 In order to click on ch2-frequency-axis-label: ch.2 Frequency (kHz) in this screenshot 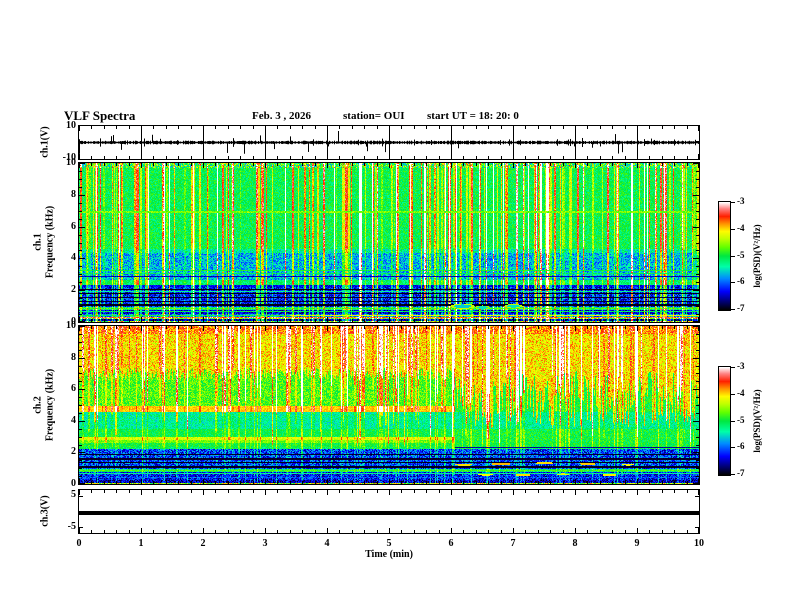, I will do `click(44, 405)`.